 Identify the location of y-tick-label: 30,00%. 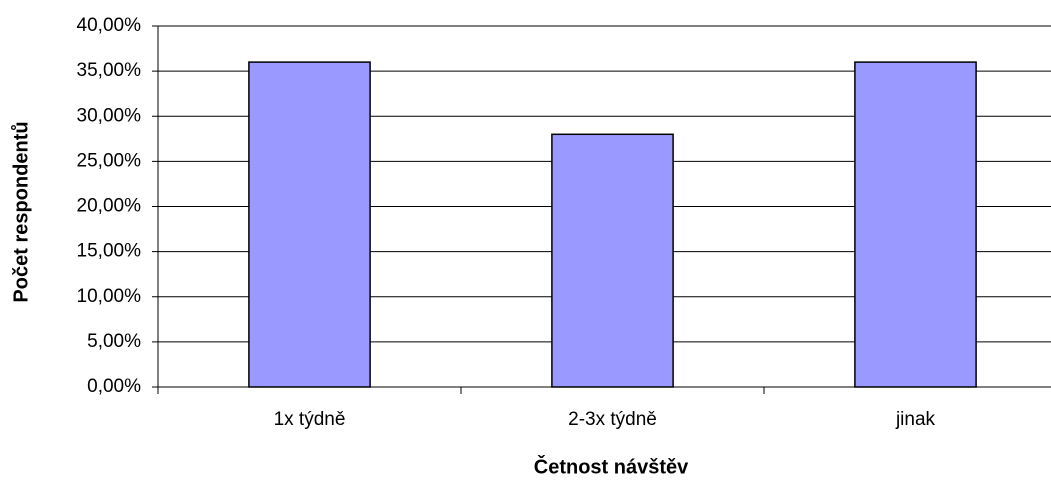
(109, 115).